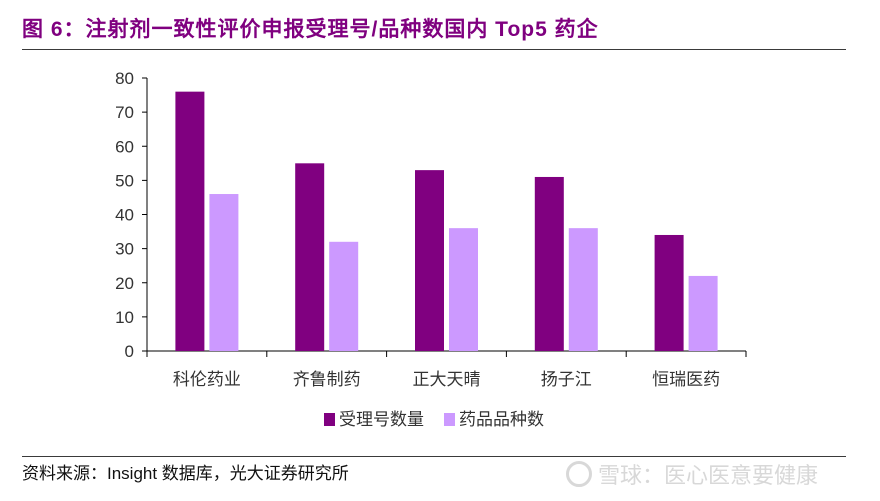 The image size is (880, 501). I want to click on x-tick-label: 科伦药业, so click(207, 380).